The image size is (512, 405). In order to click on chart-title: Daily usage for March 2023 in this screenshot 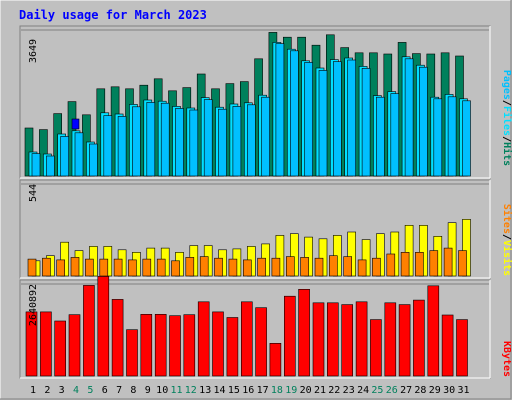, I will do `click(113, 15)`.